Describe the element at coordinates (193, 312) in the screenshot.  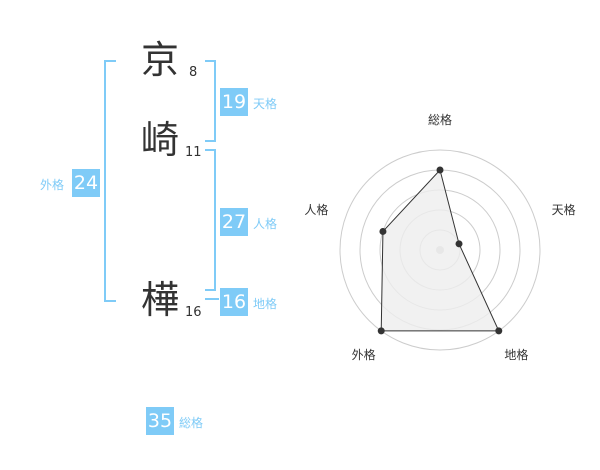
I see `stroke-count-3: 16` at that location.